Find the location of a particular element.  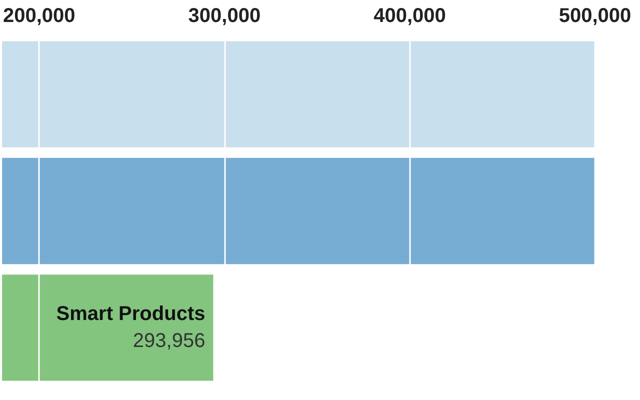

x-tick-label: 200,000 is located at coordinates (39, 16).